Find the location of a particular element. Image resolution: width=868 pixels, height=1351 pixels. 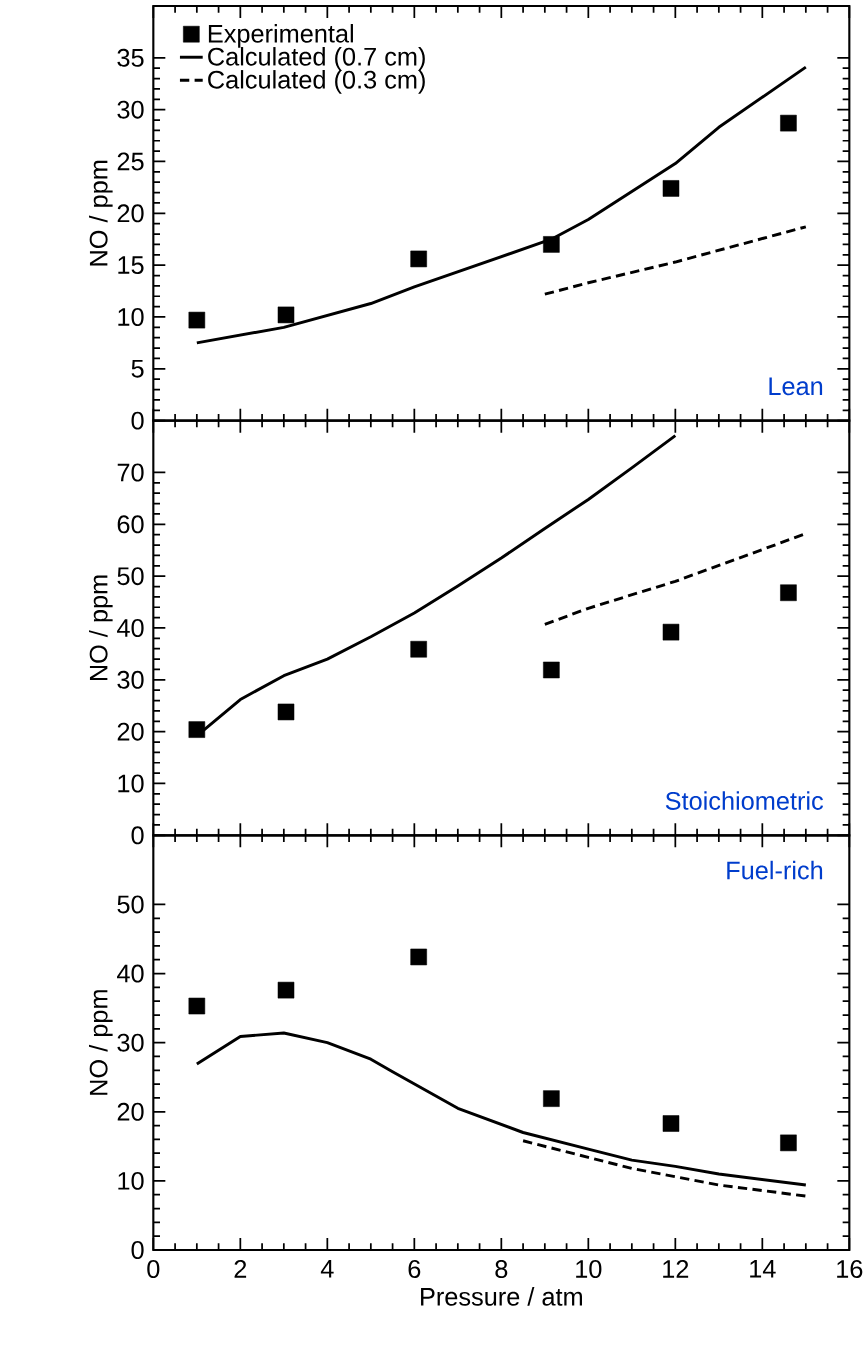

annotation: Fuel-rich is located at coordinates (775, 870).